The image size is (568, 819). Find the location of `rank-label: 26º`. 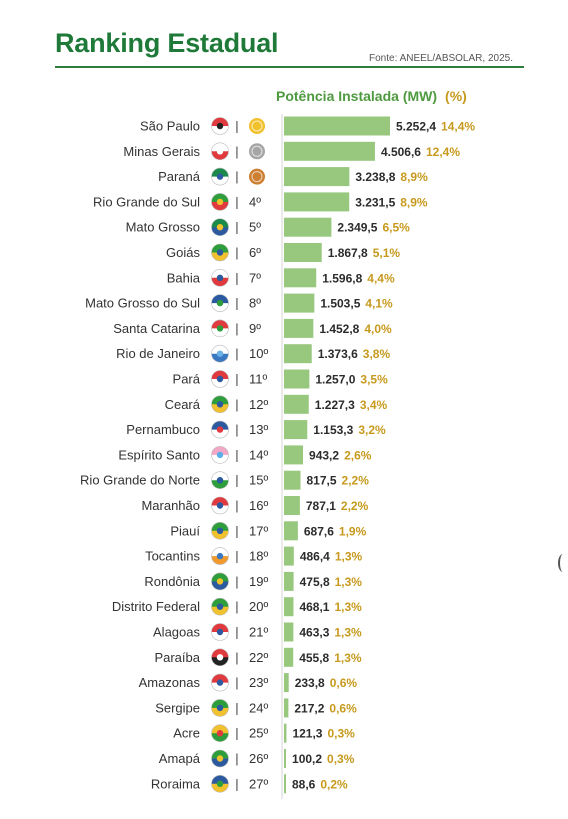

rank-label: 26º is located at coordinates (258, 758).